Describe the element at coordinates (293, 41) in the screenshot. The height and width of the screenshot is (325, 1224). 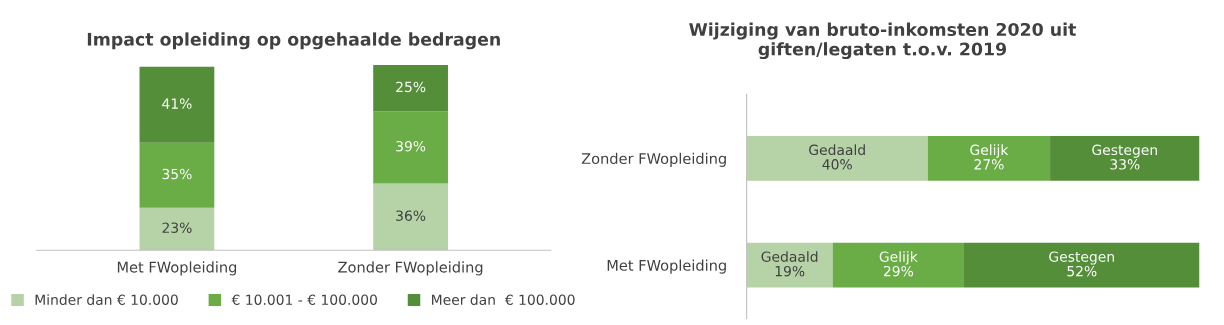
I see `chart-title: Impact opleiding op opgehaalde bedragen` at that location.